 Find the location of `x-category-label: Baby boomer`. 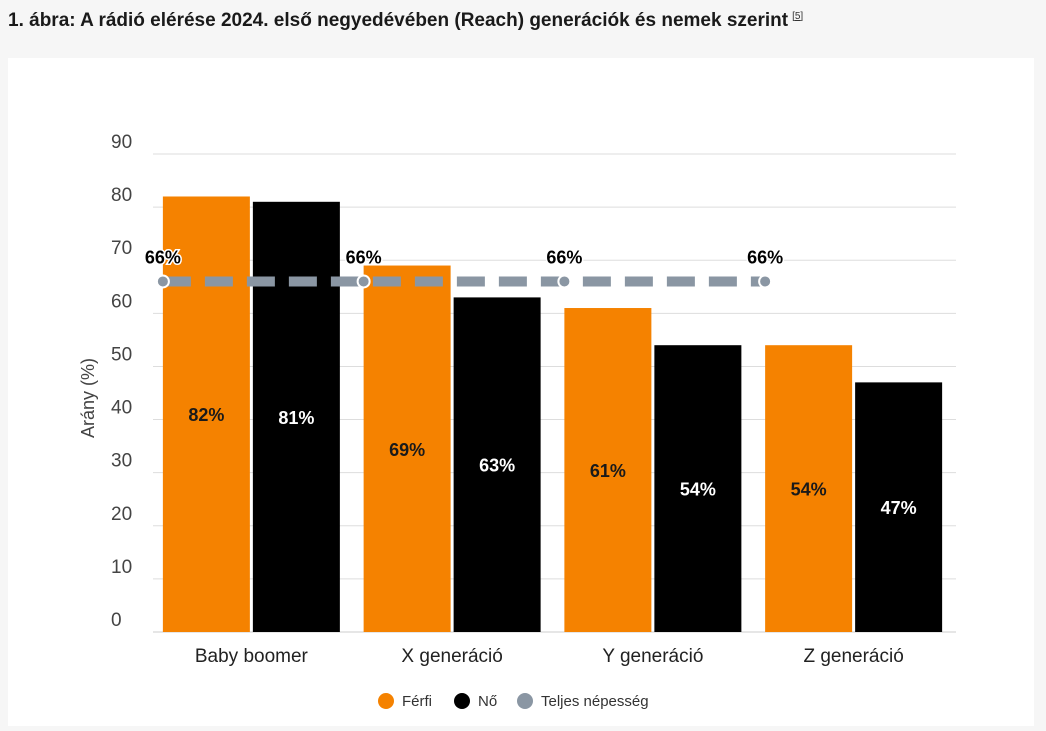

x-category-label: Baby boomer is located at coordinates (252, 656).